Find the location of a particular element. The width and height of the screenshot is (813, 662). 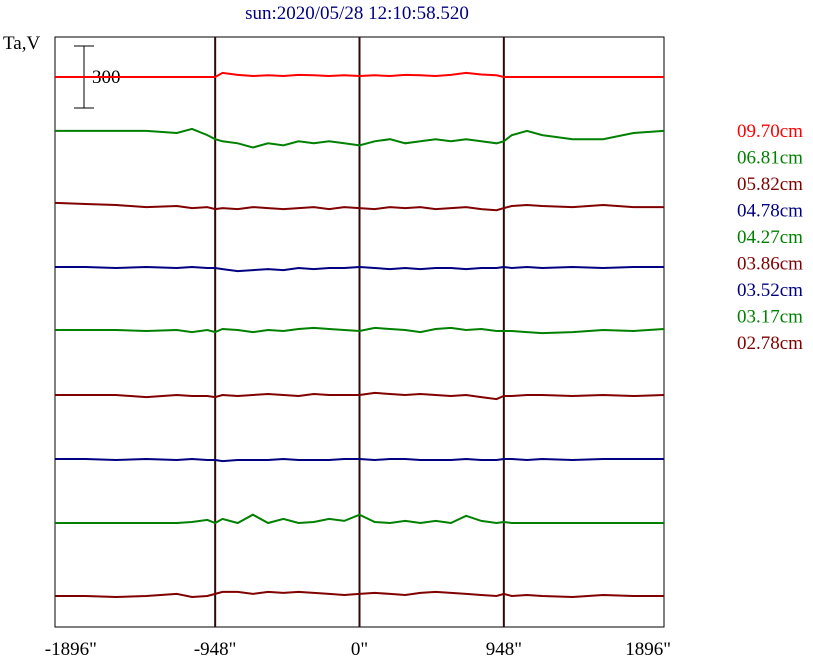

series-line-03.86cm is located at coordinates (360, 396).